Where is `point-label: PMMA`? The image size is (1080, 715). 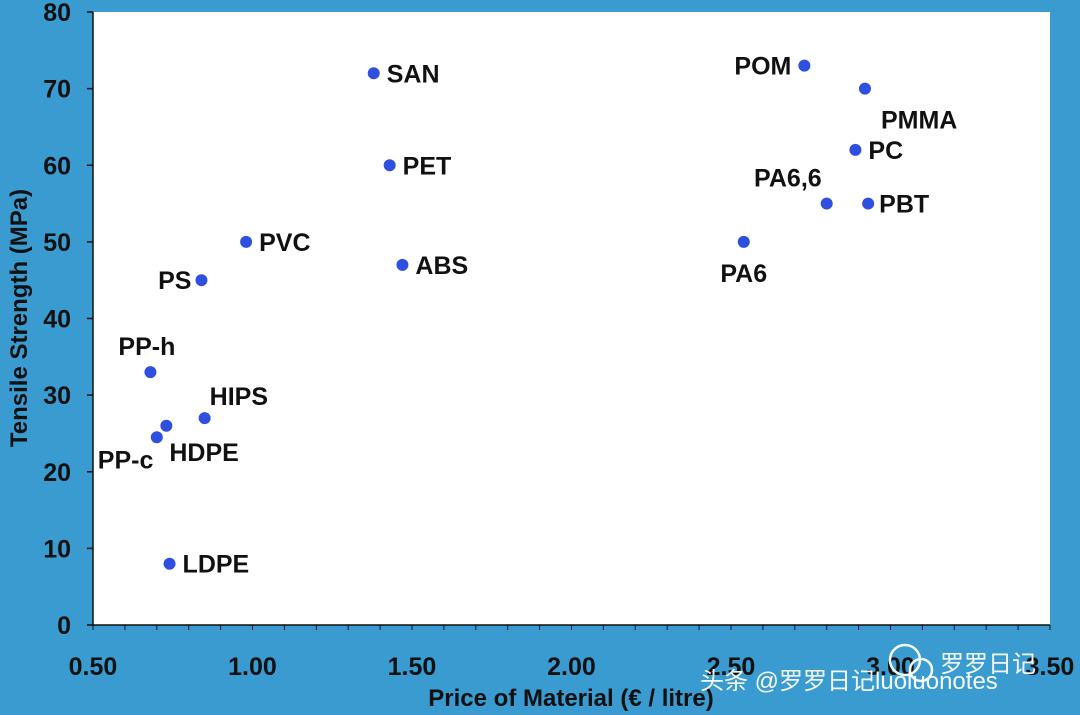 point-label: PMMA is located at coordinates (919, 121).